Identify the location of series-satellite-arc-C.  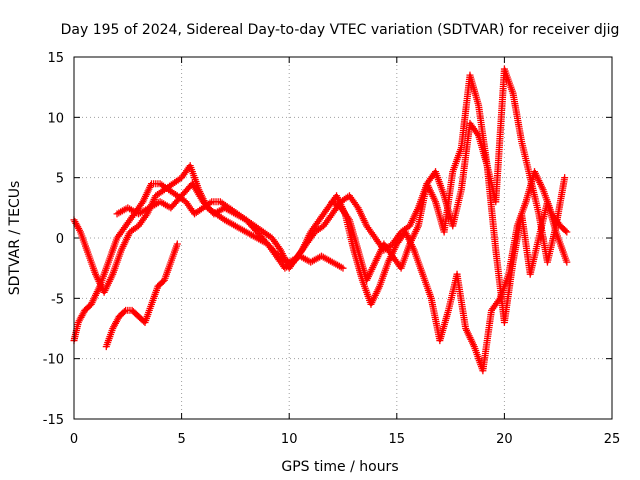
(141, 295).